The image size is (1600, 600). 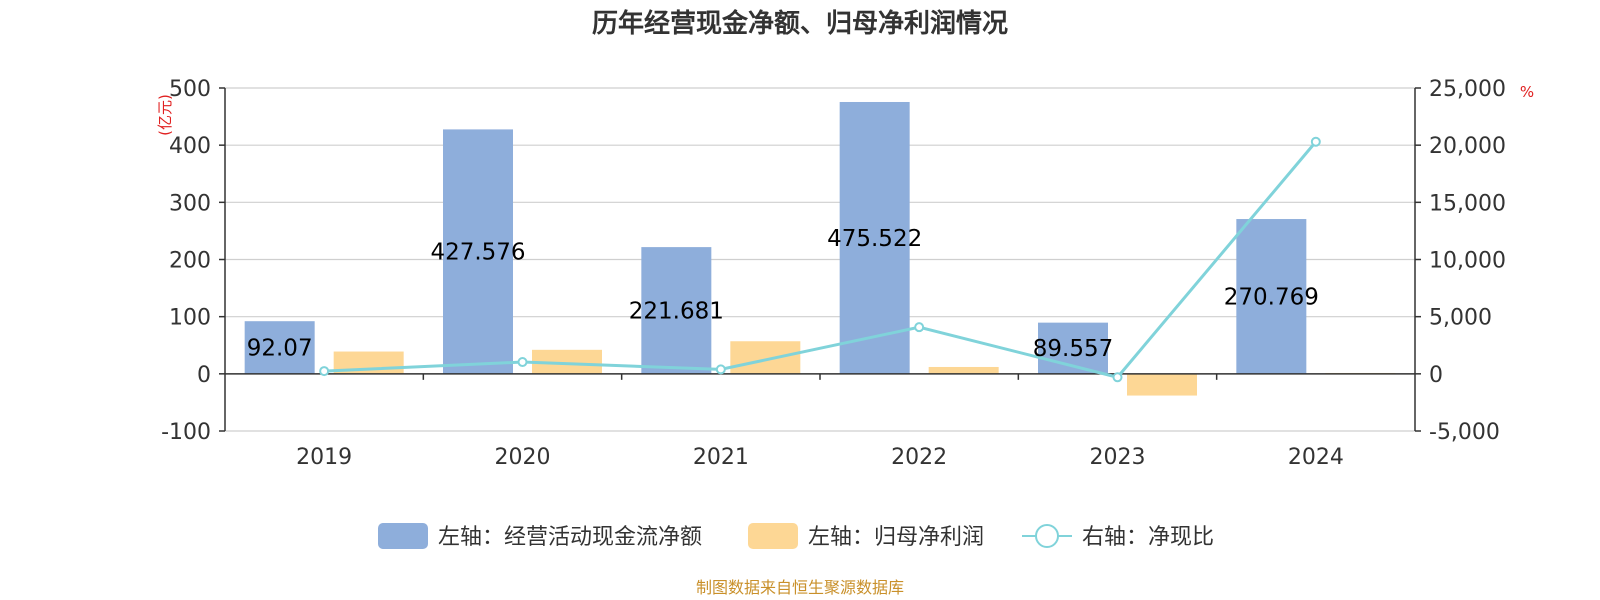 What do you see at coordinates (896, 537) in the screenshot?
I see `legend-label: 左轴：归母净利润` at bounding box center [896, 537].